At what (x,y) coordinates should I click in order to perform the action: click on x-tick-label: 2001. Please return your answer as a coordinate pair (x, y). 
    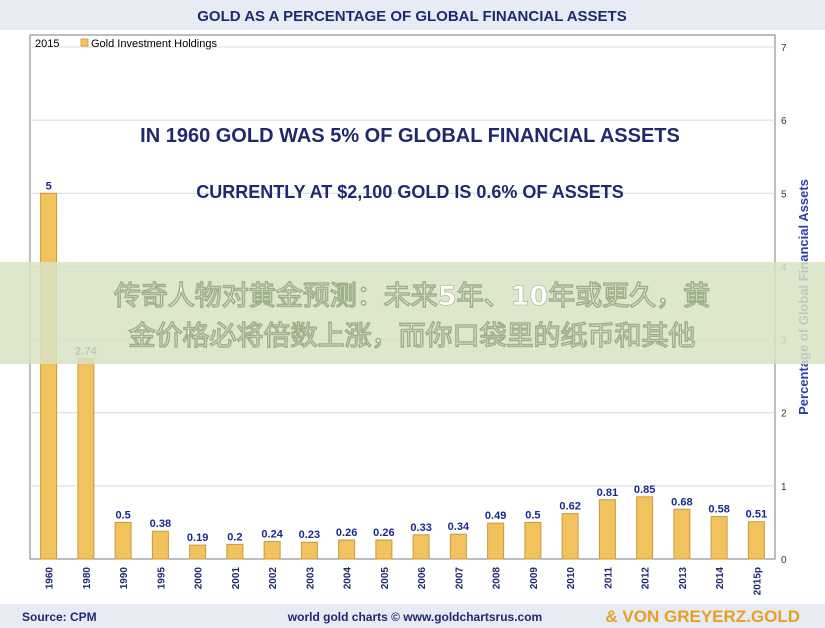
    Looking at the image, I should click on (236, 578).